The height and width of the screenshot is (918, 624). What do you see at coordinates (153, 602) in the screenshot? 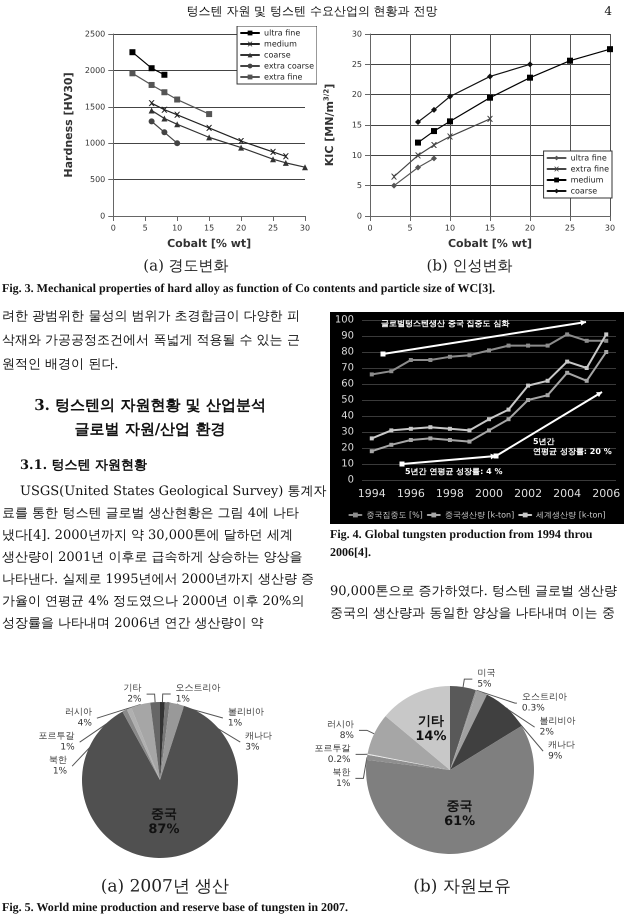
I see `text: 가율이 연평균 4% 정도였으나 2000년 이후 20%의` at bounding box center [153, 602].